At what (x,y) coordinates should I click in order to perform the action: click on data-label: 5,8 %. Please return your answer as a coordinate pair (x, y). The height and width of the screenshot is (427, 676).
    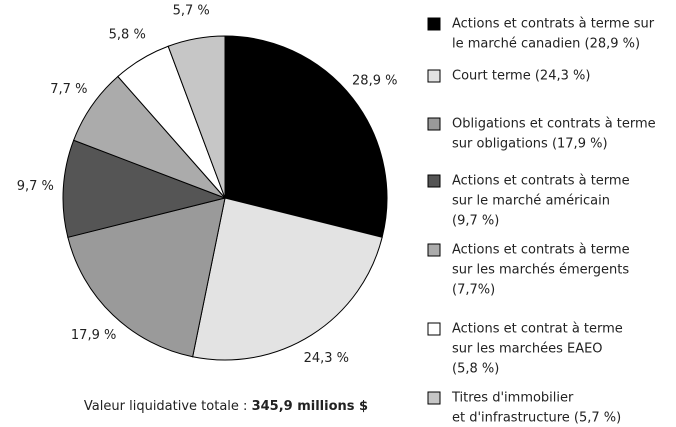
    Looking at the image, I should click on (127, 35).